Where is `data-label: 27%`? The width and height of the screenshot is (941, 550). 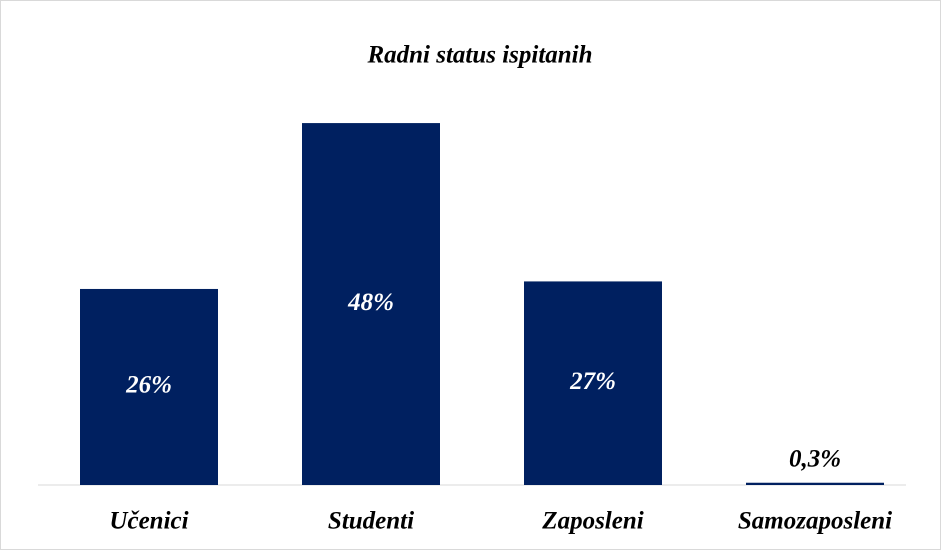
data-label: 27% is located at coordinates (592, 381).